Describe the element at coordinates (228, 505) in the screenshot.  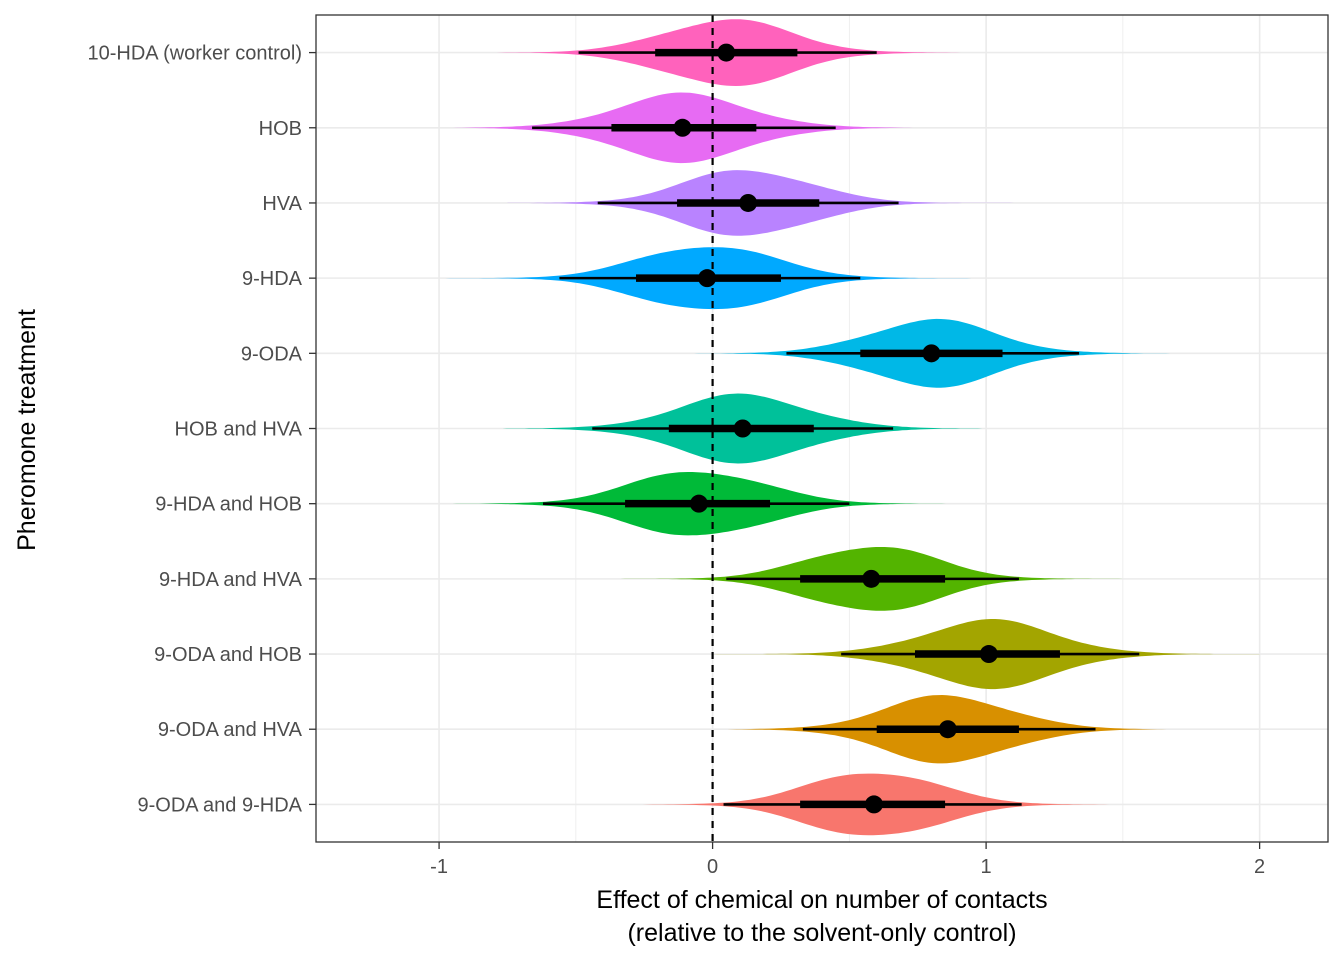
I see `y-tick-label: 9-HDA and HOB` at that location.